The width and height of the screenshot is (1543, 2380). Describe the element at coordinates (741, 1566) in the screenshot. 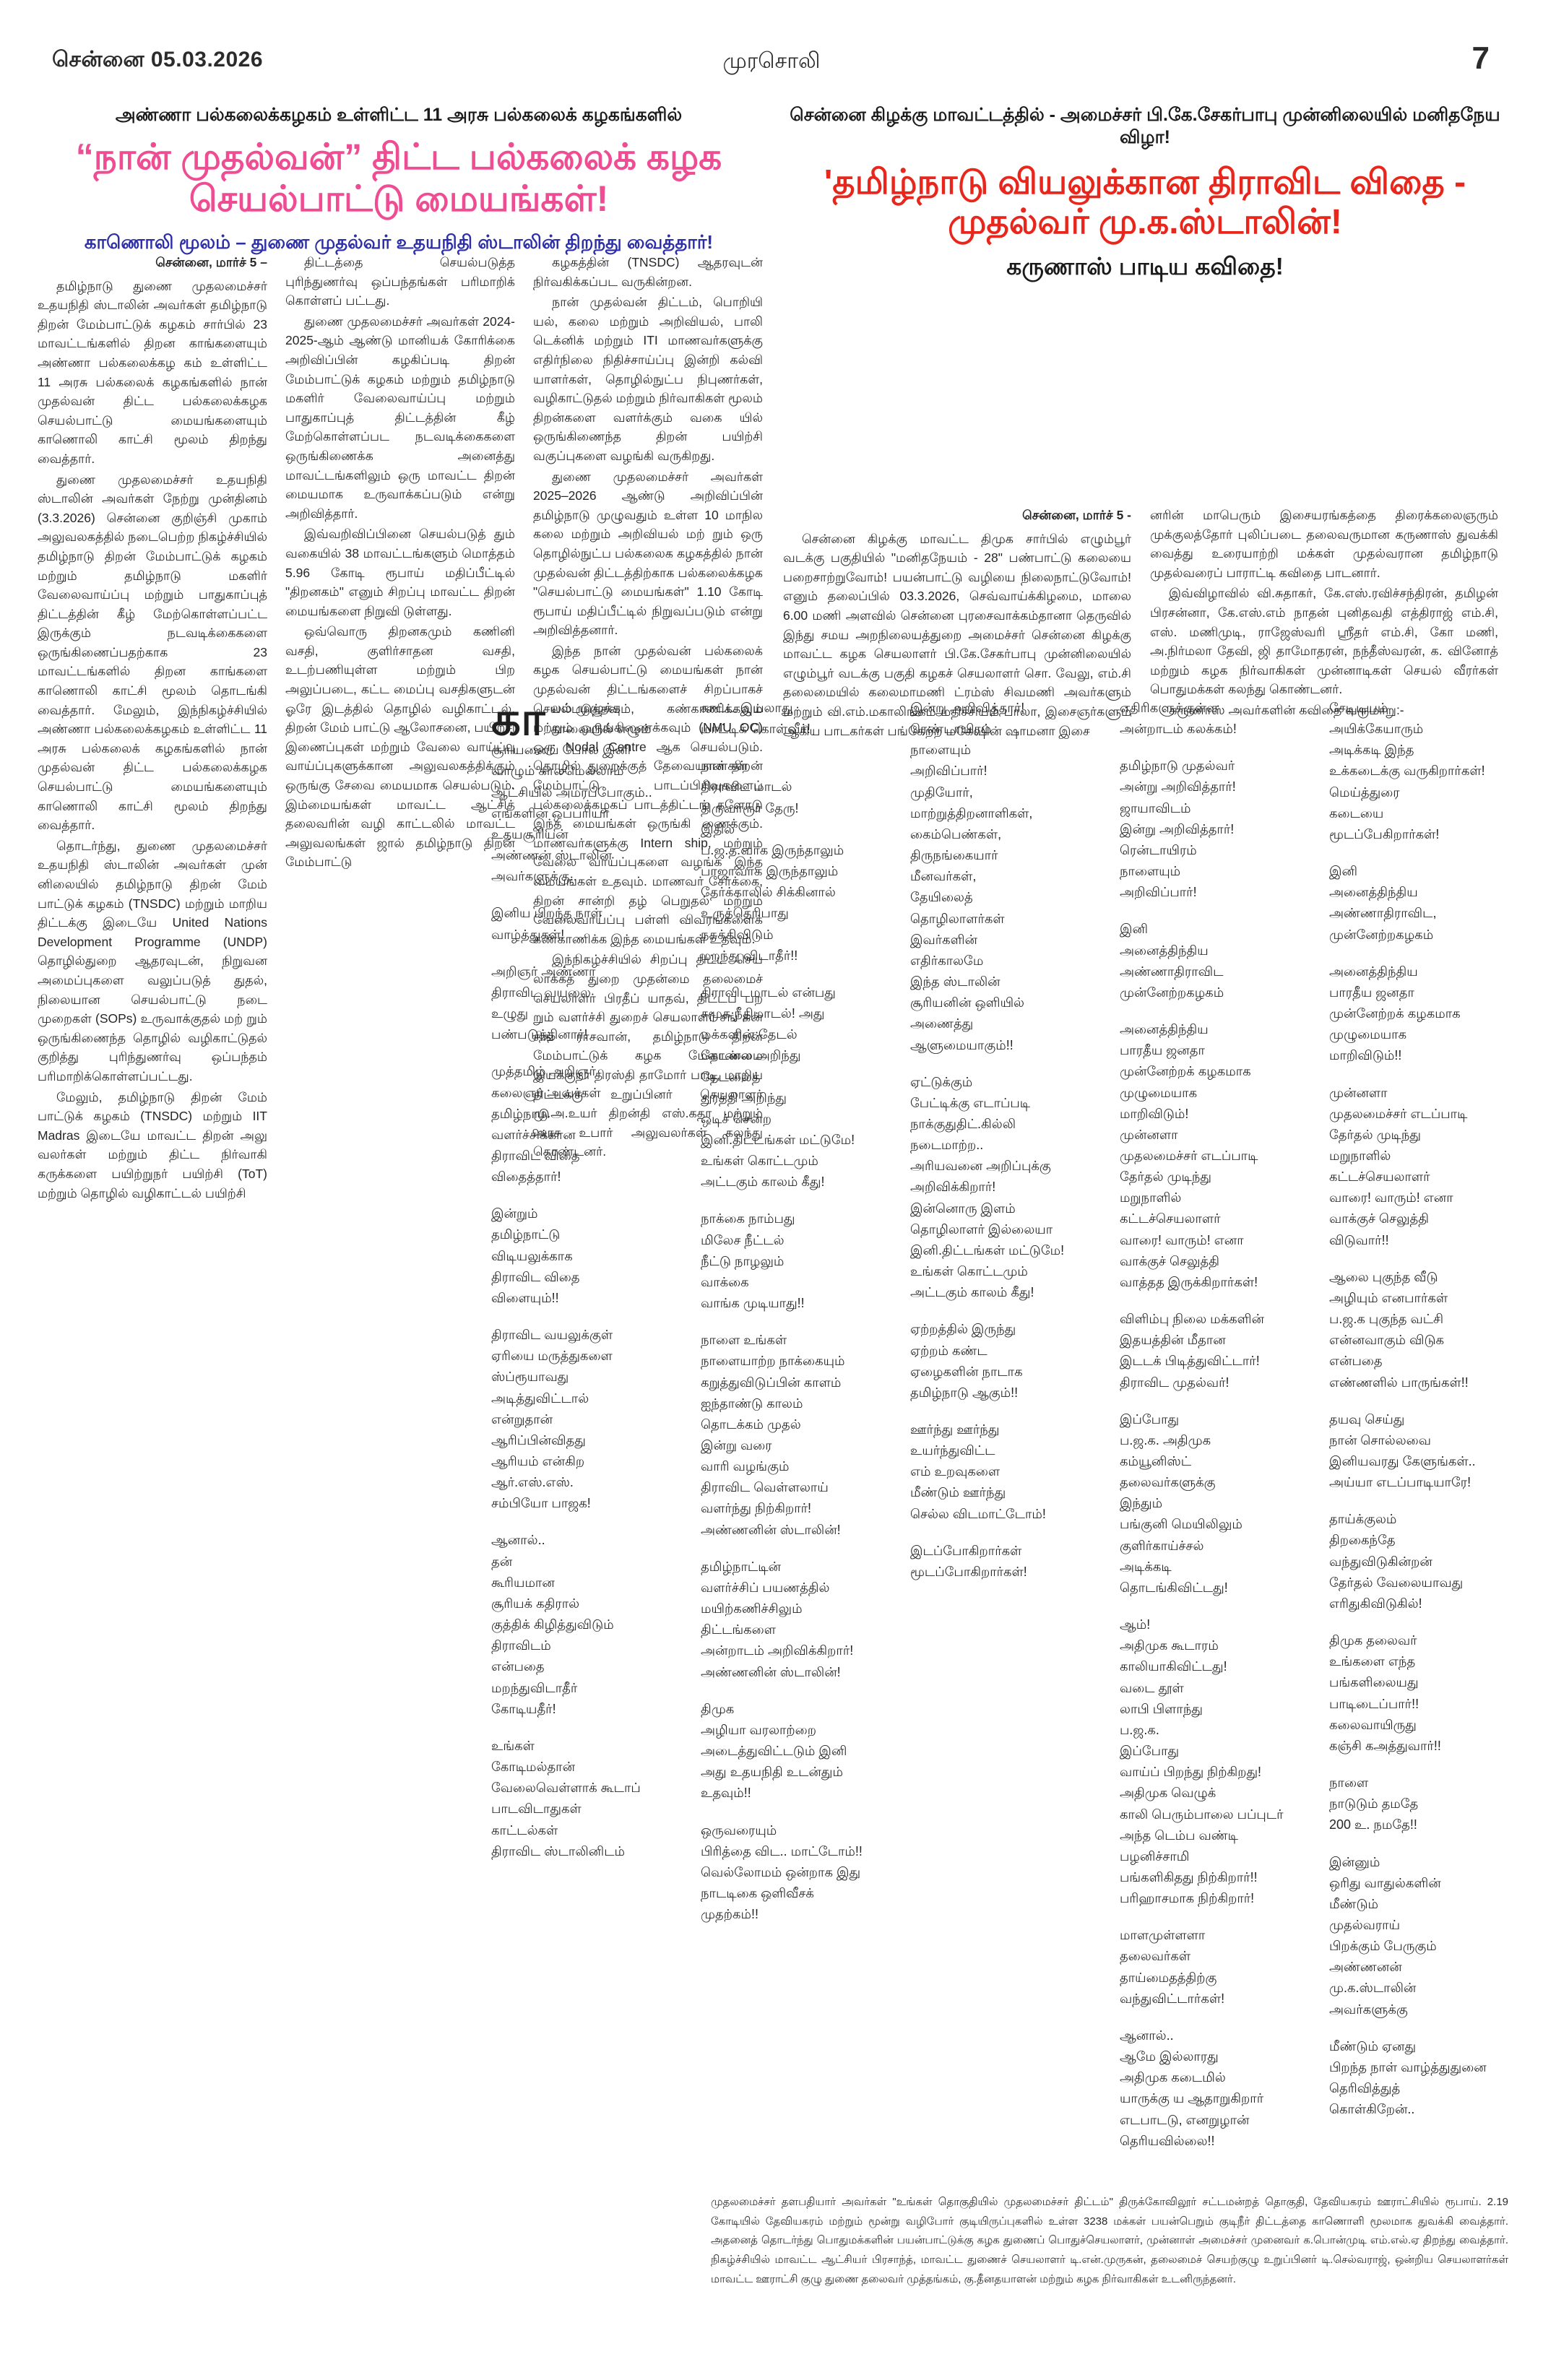

I see `poem-line: தமிழ்நாட்டின்` at that location.